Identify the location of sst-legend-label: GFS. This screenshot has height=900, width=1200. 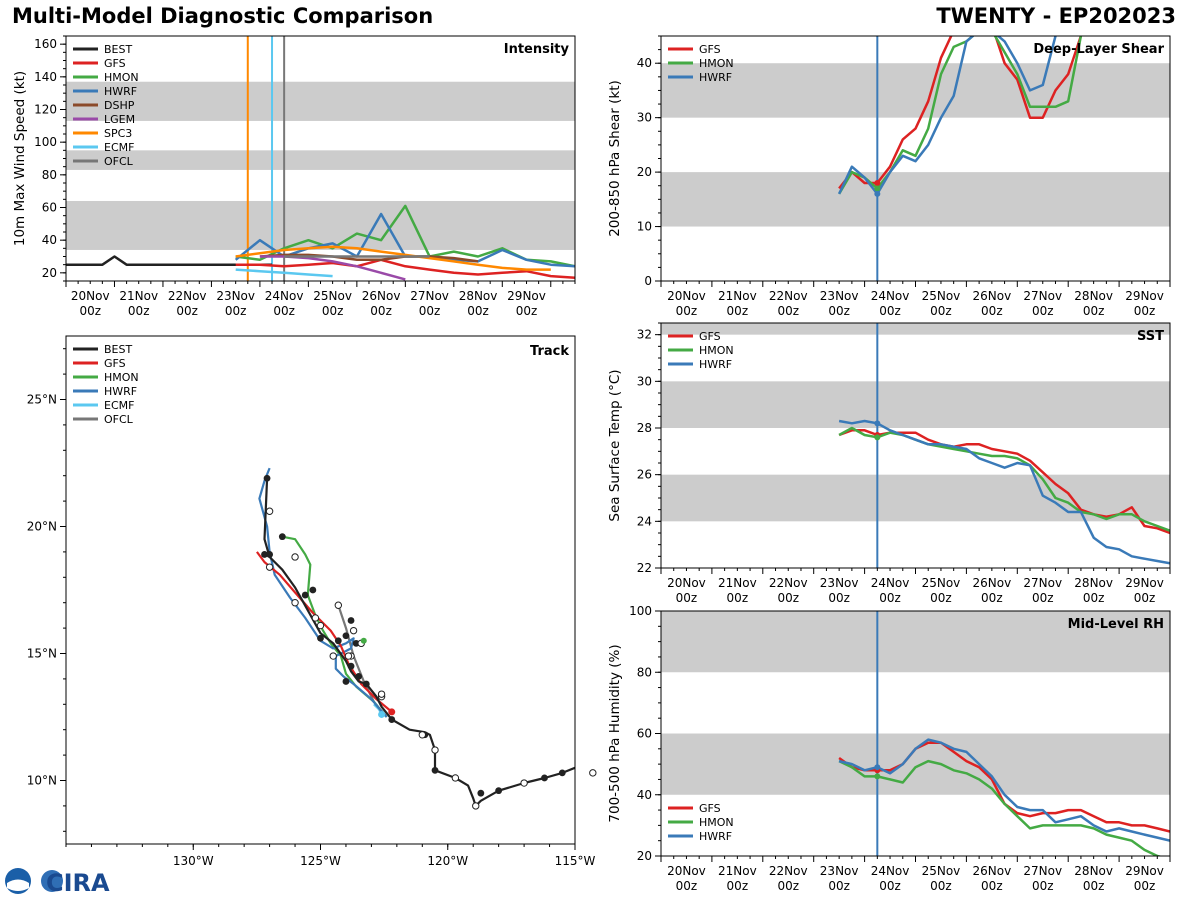
(710, 336).